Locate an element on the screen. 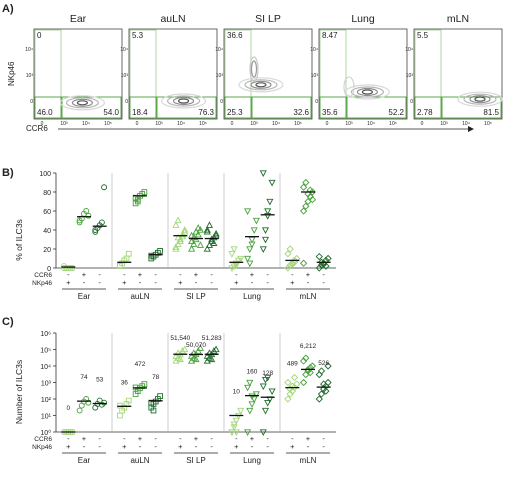  ccr6-axis-arrowhead is located at coordinates (471, 129).